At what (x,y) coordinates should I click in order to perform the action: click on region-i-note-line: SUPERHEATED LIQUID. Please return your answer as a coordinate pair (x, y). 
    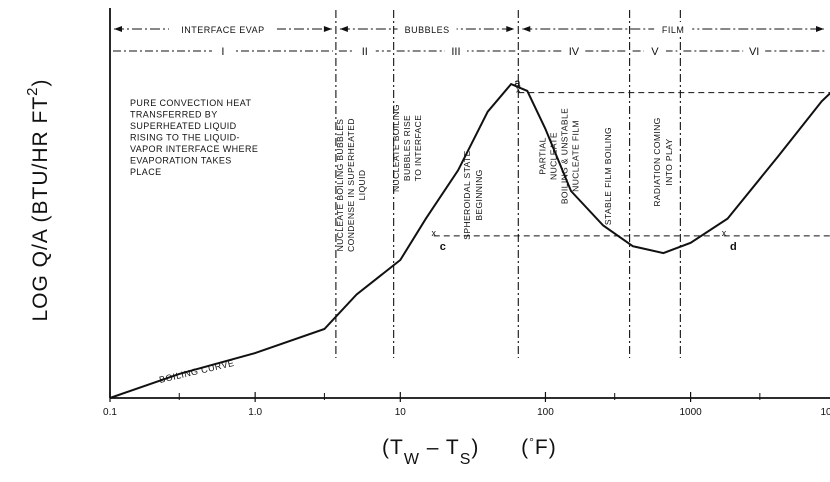
    Looking at the image, I should click on (183, 126).